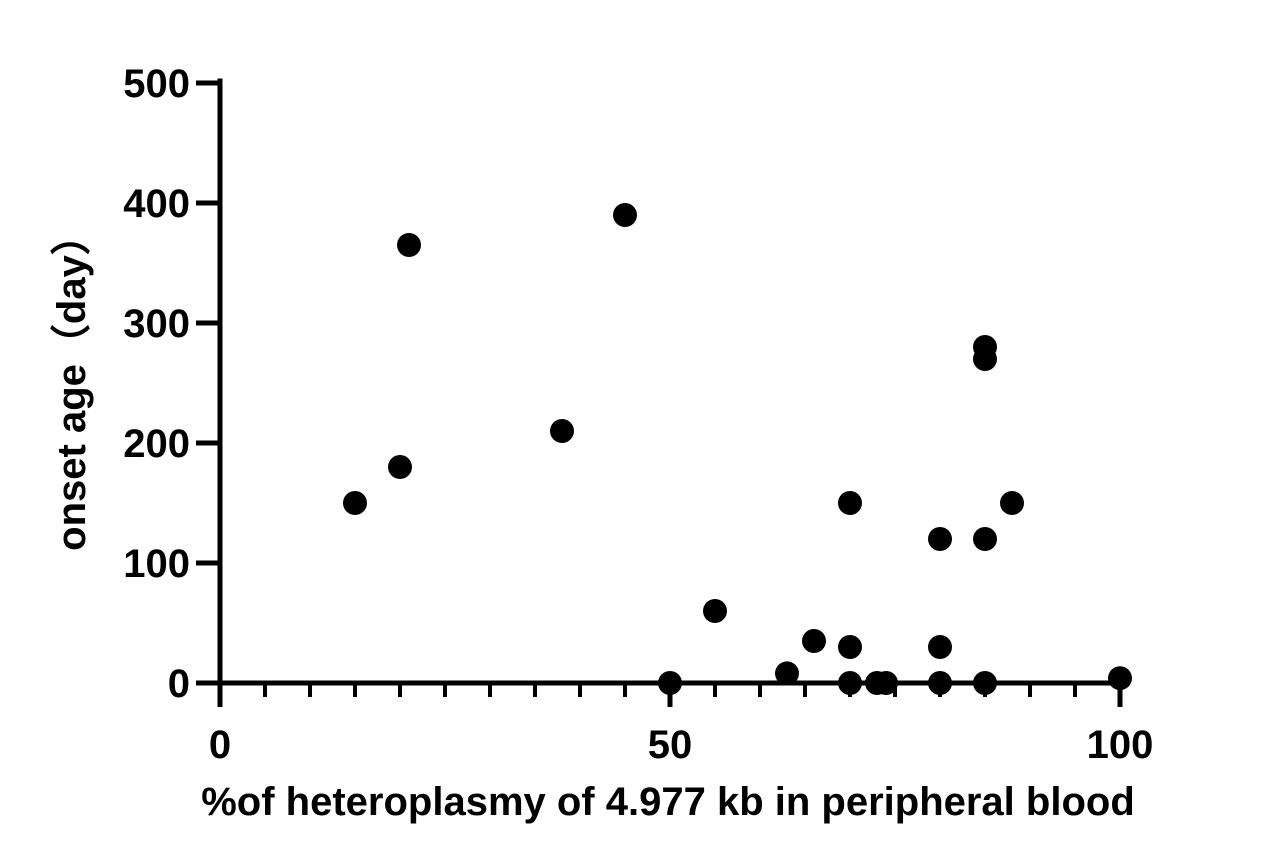 This screenshot has height=868, width=1262. Describe the element at coordinates (156, 204) in the screenshot. I see `y-tick-label: 400` at that location.